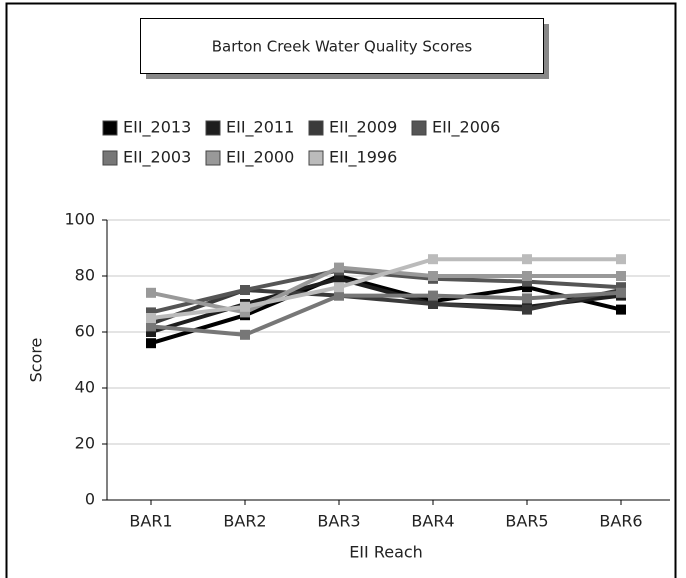 This screenshot has width=686, height=578. I want to click on legend-label: EII_2003, so click(157, 158).